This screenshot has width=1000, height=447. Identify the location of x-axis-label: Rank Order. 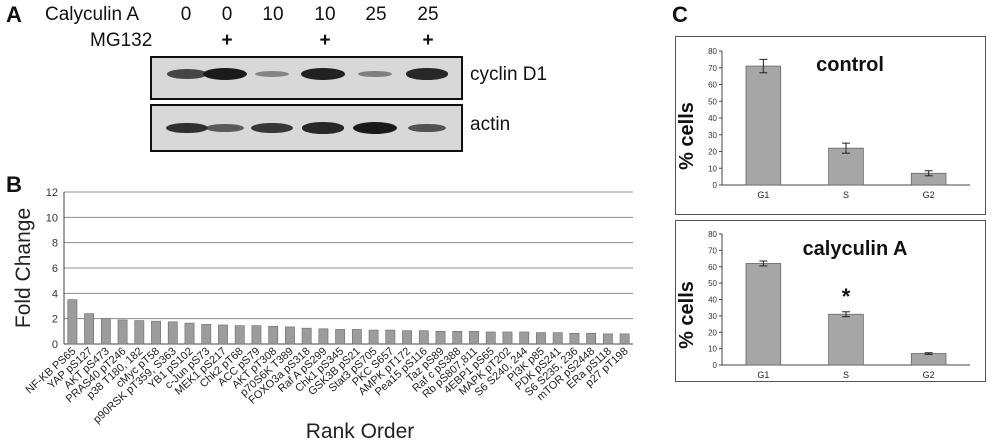
(360, 431).